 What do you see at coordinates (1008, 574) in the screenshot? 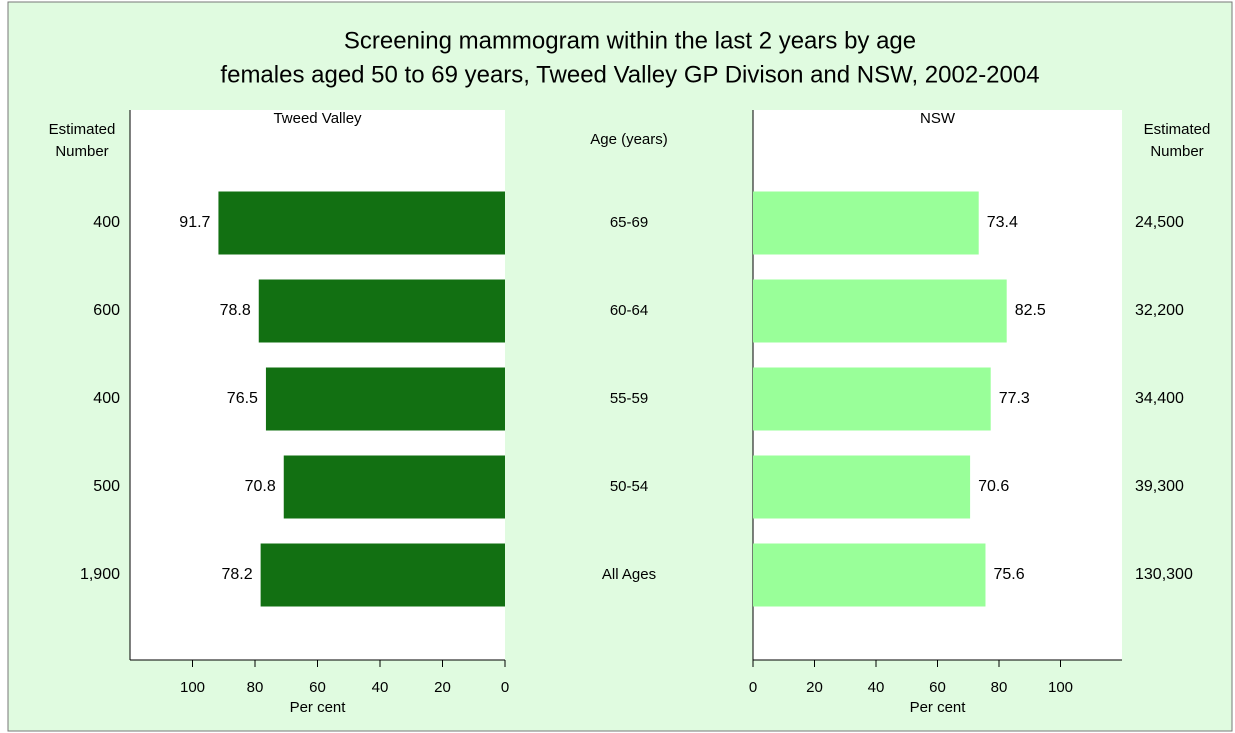
I see `value-label: 75.6` at bounding box center [1008, 574].